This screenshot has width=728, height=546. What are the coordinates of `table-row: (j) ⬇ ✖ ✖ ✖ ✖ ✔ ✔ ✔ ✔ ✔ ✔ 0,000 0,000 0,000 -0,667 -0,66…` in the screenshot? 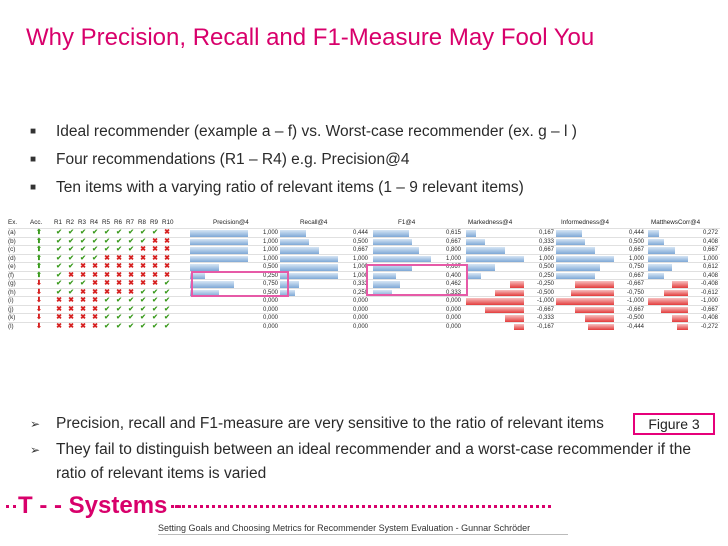 It's located at (364, 308).